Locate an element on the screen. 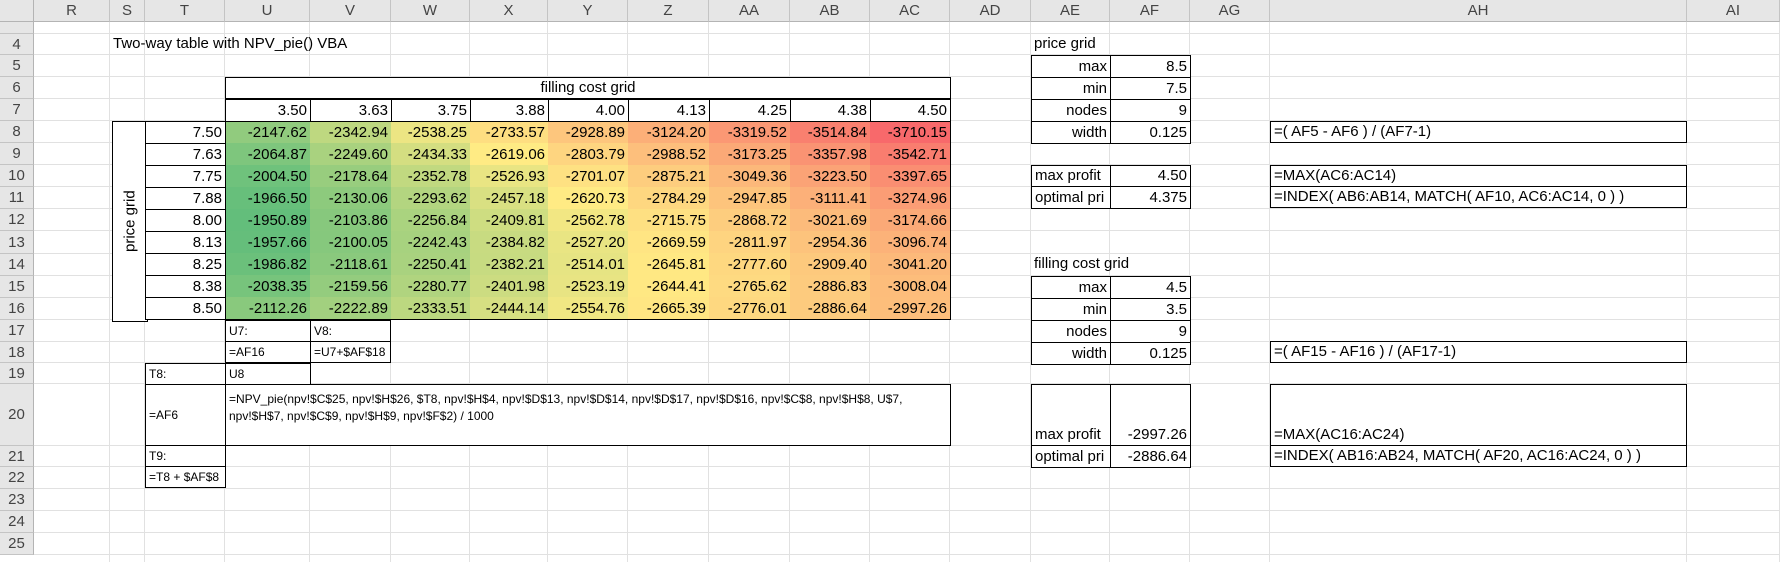  npv-cell: -3357.98 is located at coordinates (830, 154).